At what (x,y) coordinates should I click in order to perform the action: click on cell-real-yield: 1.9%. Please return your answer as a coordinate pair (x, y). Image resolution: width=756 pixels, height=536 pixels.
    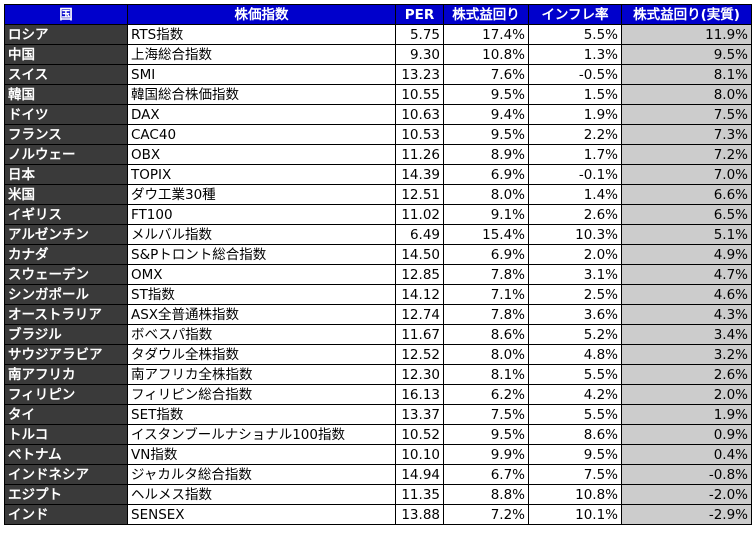
    Looking at the image, I should click on (686, 414).